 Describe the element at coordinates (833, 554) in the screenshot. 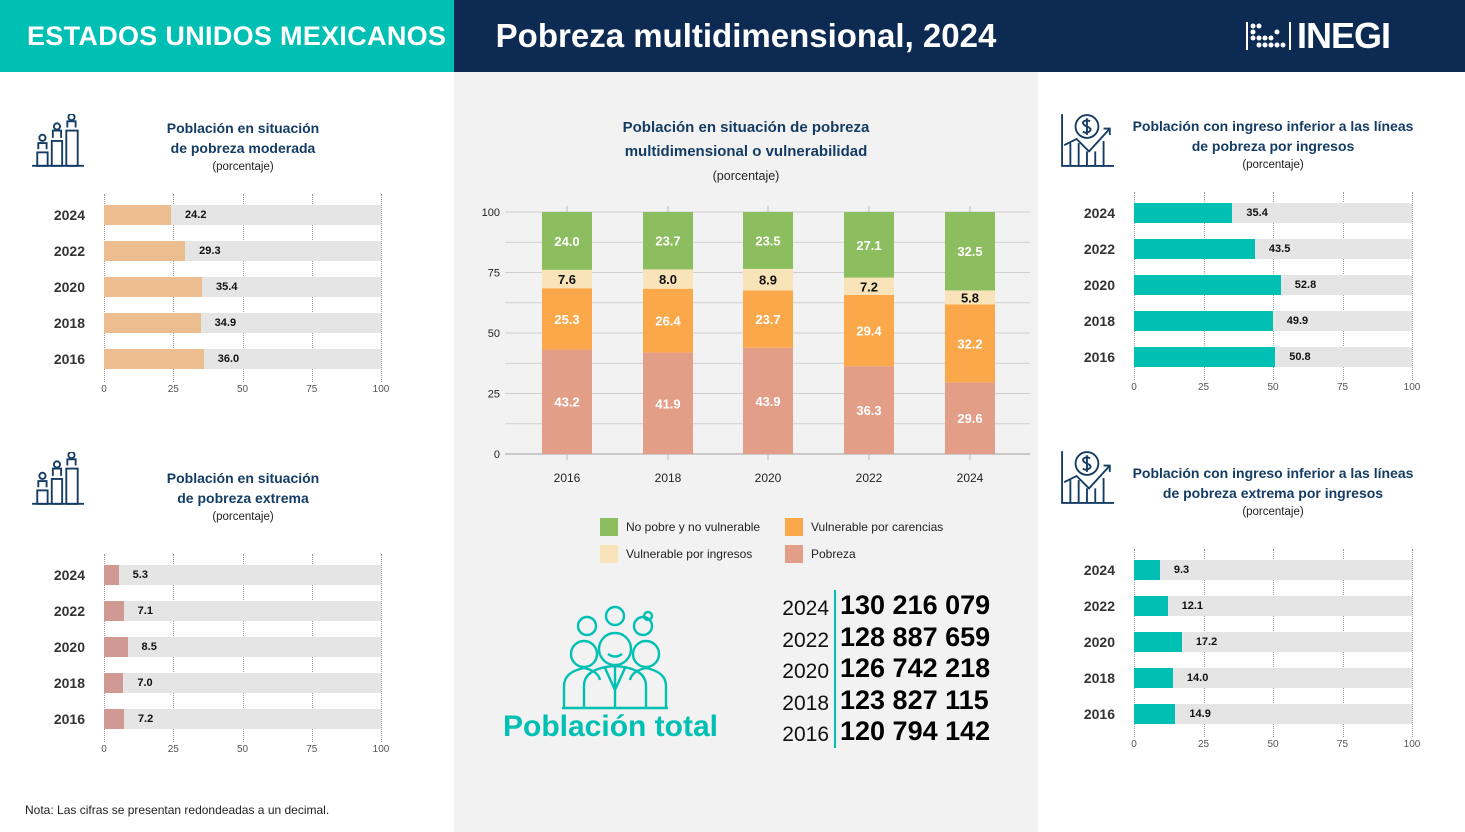

I see `legend-label: Pobreza` at that location.